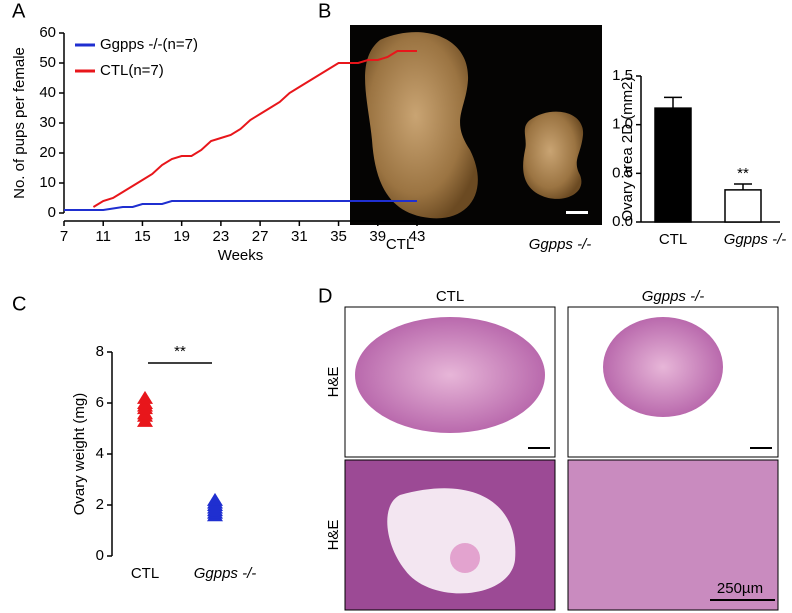  What do you see at coordinates (627, 148) in the screenshot?
I see `y-axis-label: Ovary area 2D (mm2)` at bounding box center [627, 148].